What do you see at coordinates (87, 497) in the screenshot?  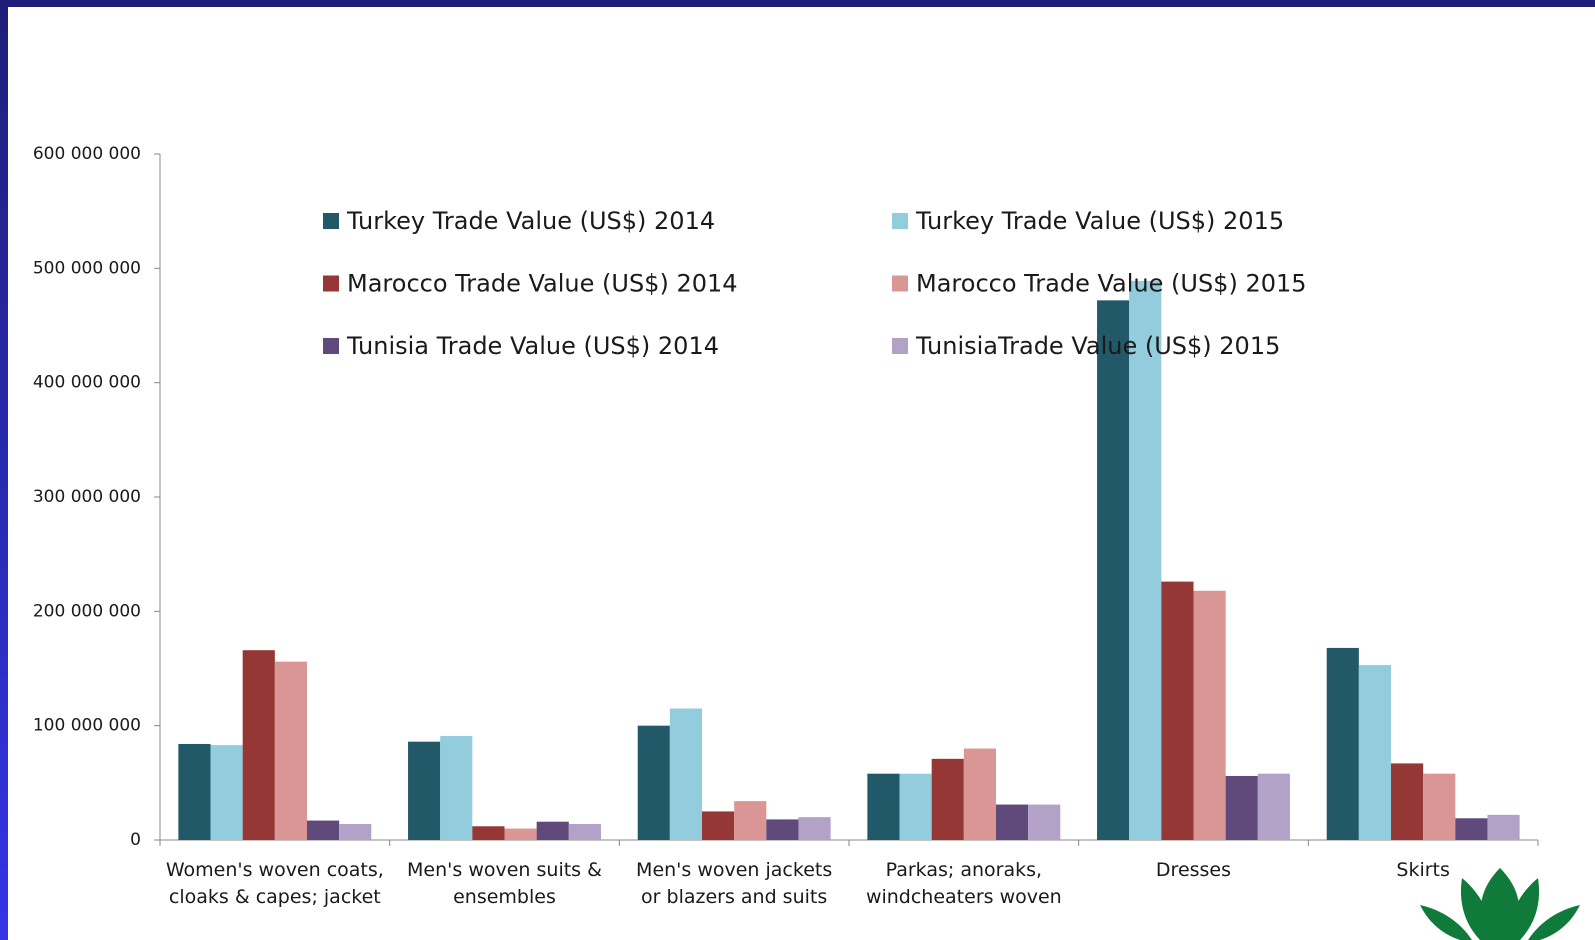 I see `y-tick-label: 300 000 000` at bounding box center [87, 497].